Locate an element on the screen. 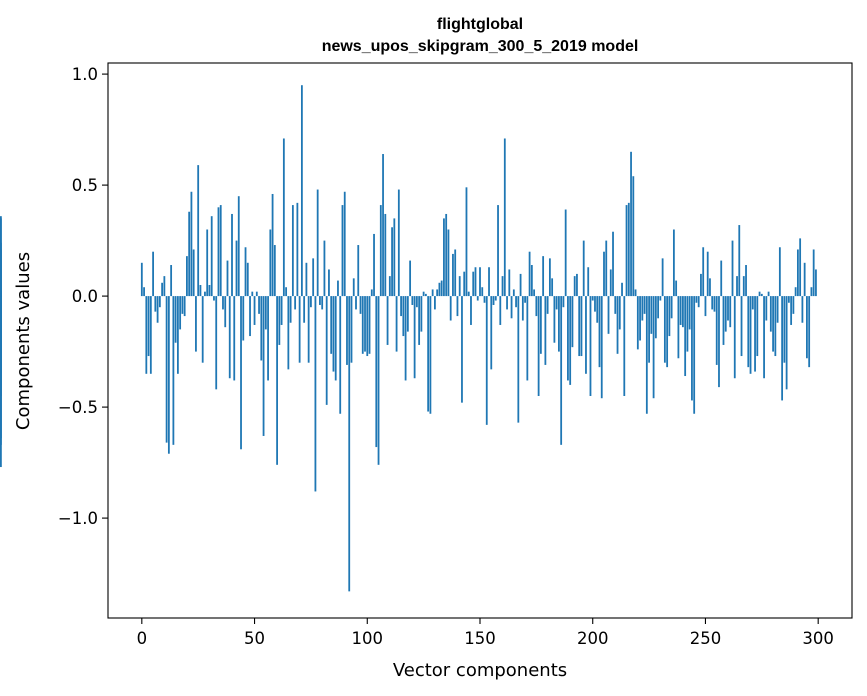  x-tick-label: 200 is located at coordinates (593, 638).